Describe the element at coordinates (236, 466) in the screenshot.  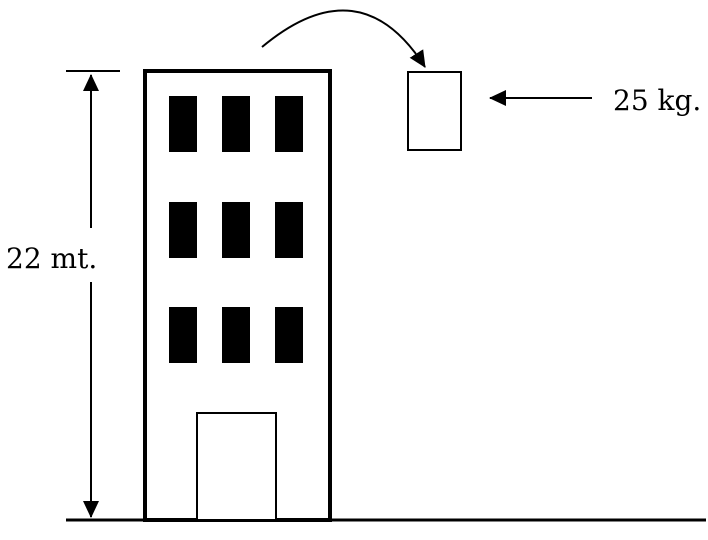
I see `door` at that location.